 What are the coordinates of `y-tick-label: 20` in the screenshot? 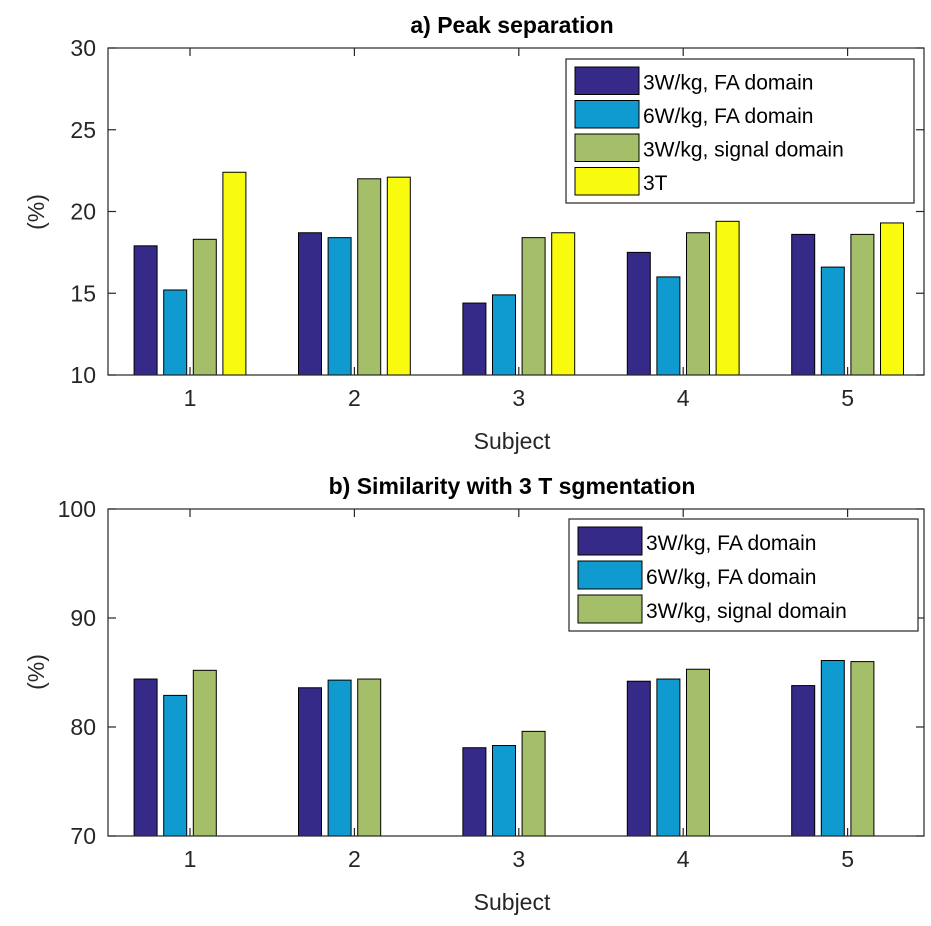 It's located at (83, 212).